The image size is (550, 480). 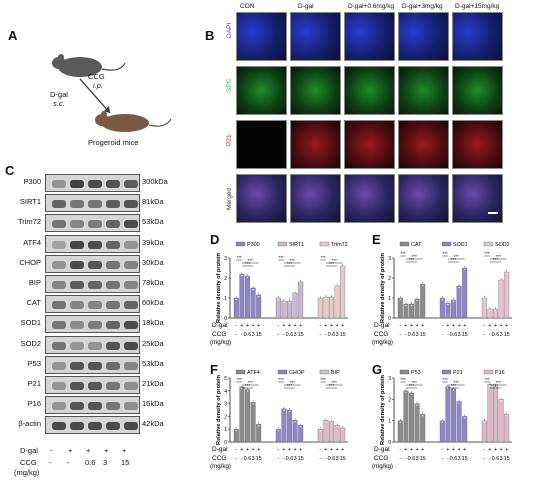 What do you see at coordinates (105, 344) in the screenshot?
I see `blot-row: SOD2 25kDa` at bounding box center [105, 344].